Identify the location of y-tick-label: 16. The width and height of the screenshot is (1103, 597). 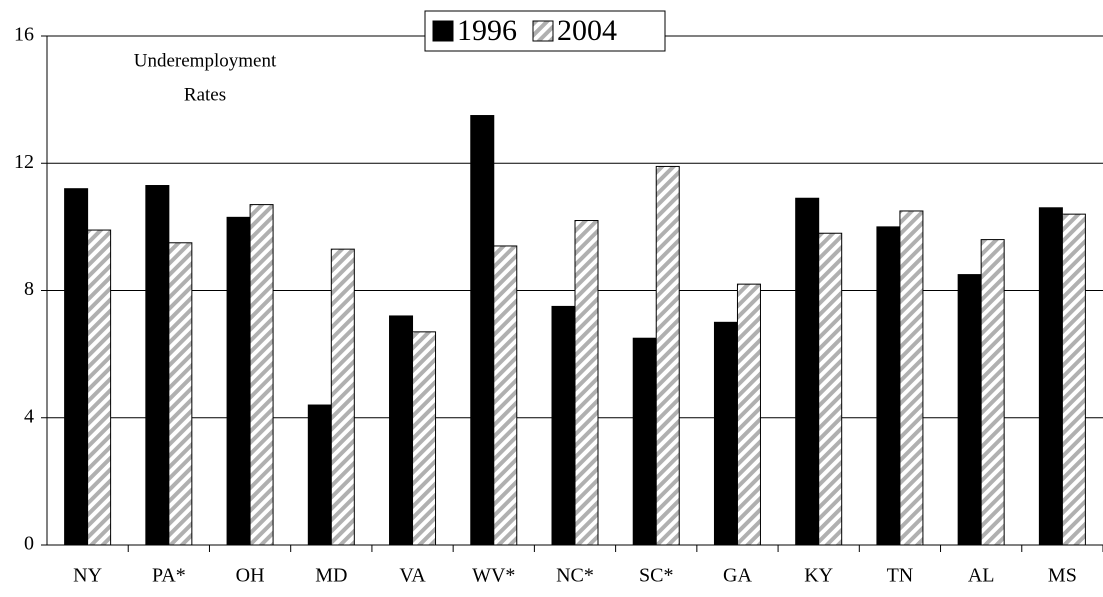
(24, 35).